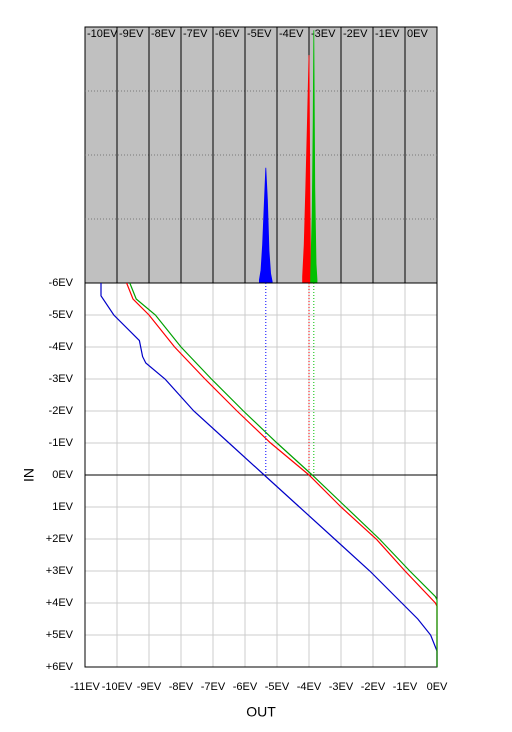 Image resolution: width=512 pixels, height=732 pixels. What do you see at coordinates (62, 507) in the screenshot?
I see `y-tick-label: 1EV` at bounding box center [62, 507].